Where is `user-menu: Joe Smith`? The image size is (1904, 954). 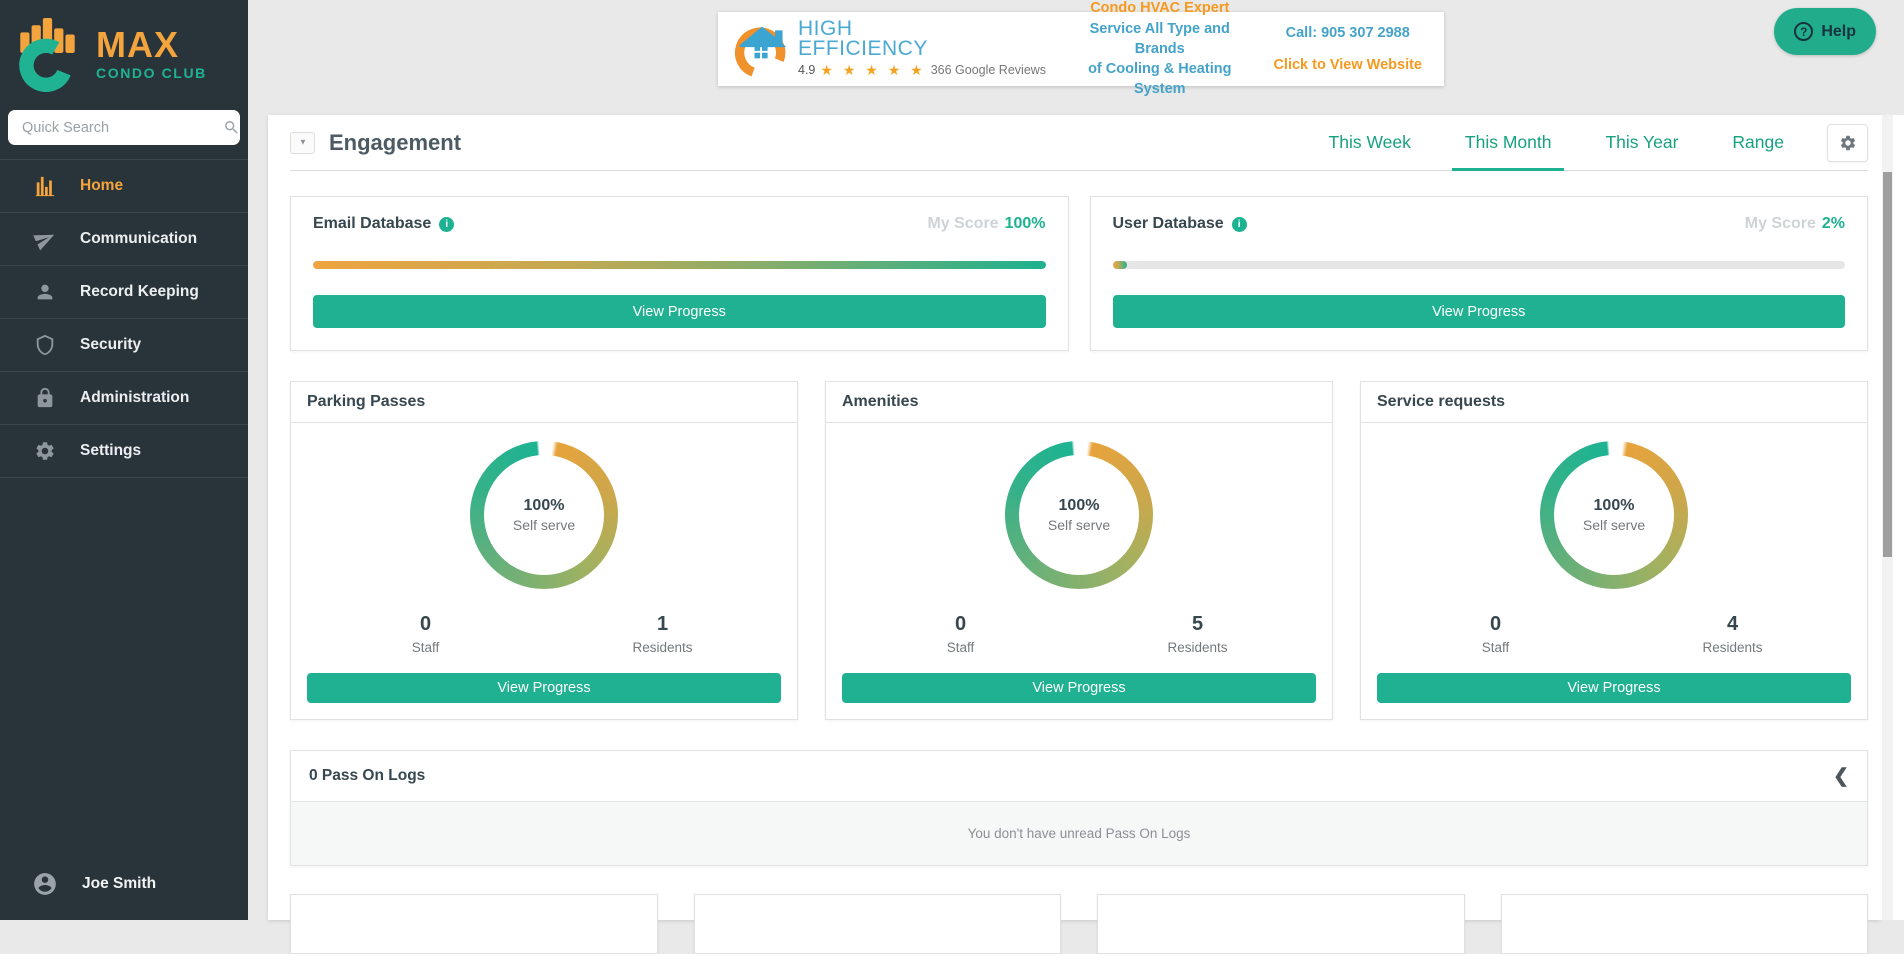 user-menu: Joe Smith is located at coordinates (124, 884).